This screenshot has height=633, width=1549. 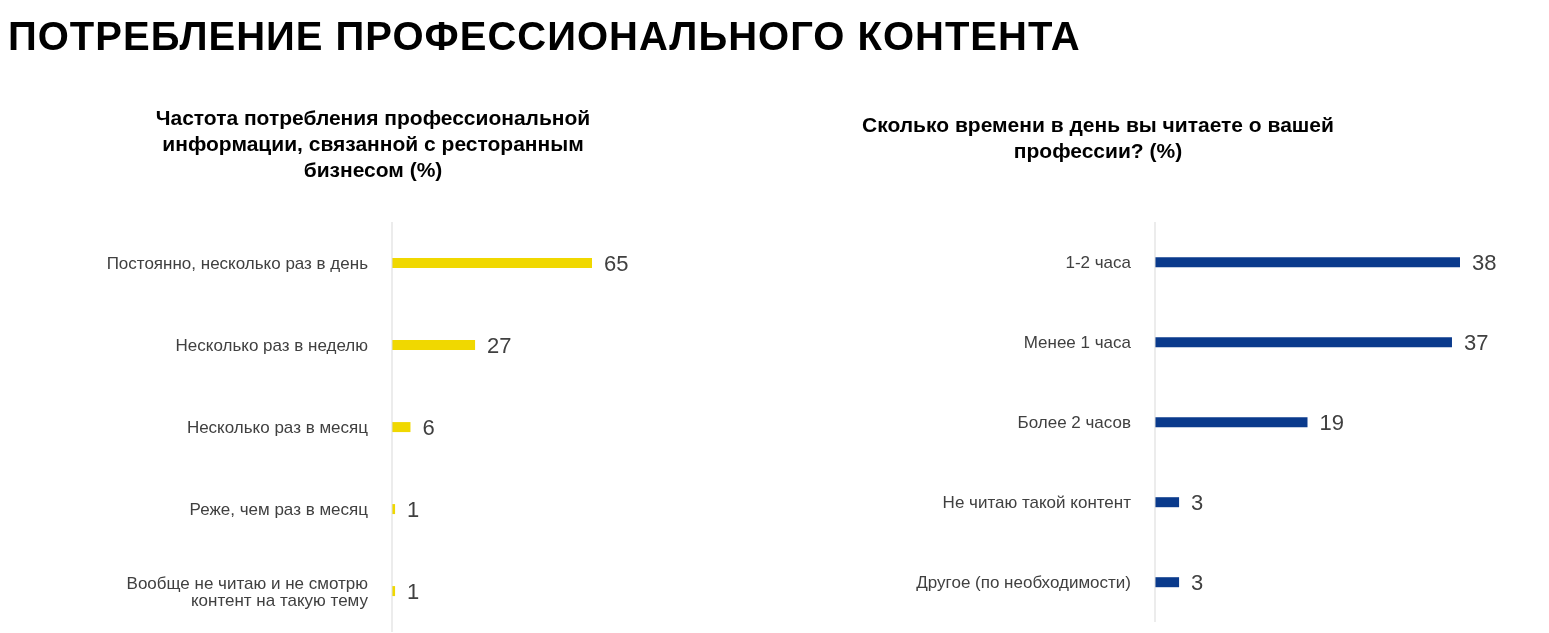 I want to click on chart-title: ПОТРЕБЛЕНИЕ ПРОФЕССИОНАЛЬНОГО КОНТЕНТА, so click(x=544, y=36).